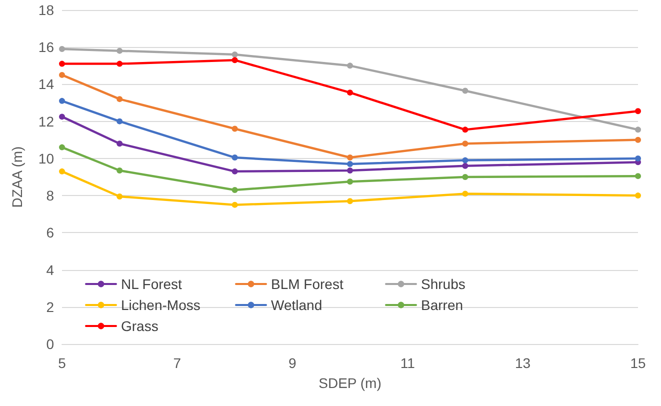  What do you see at coordinates (50, 344) in the screenshot?
I see `y-tick-label: 0` at bounding box center [50, 344].